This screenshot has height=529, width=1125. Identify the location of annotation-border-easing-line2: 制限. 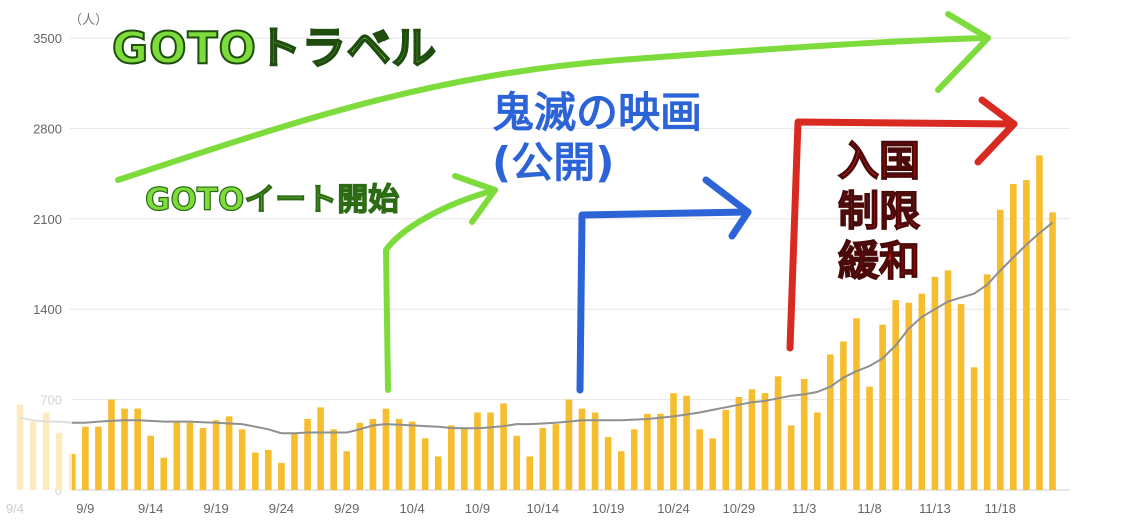
(878, 210).